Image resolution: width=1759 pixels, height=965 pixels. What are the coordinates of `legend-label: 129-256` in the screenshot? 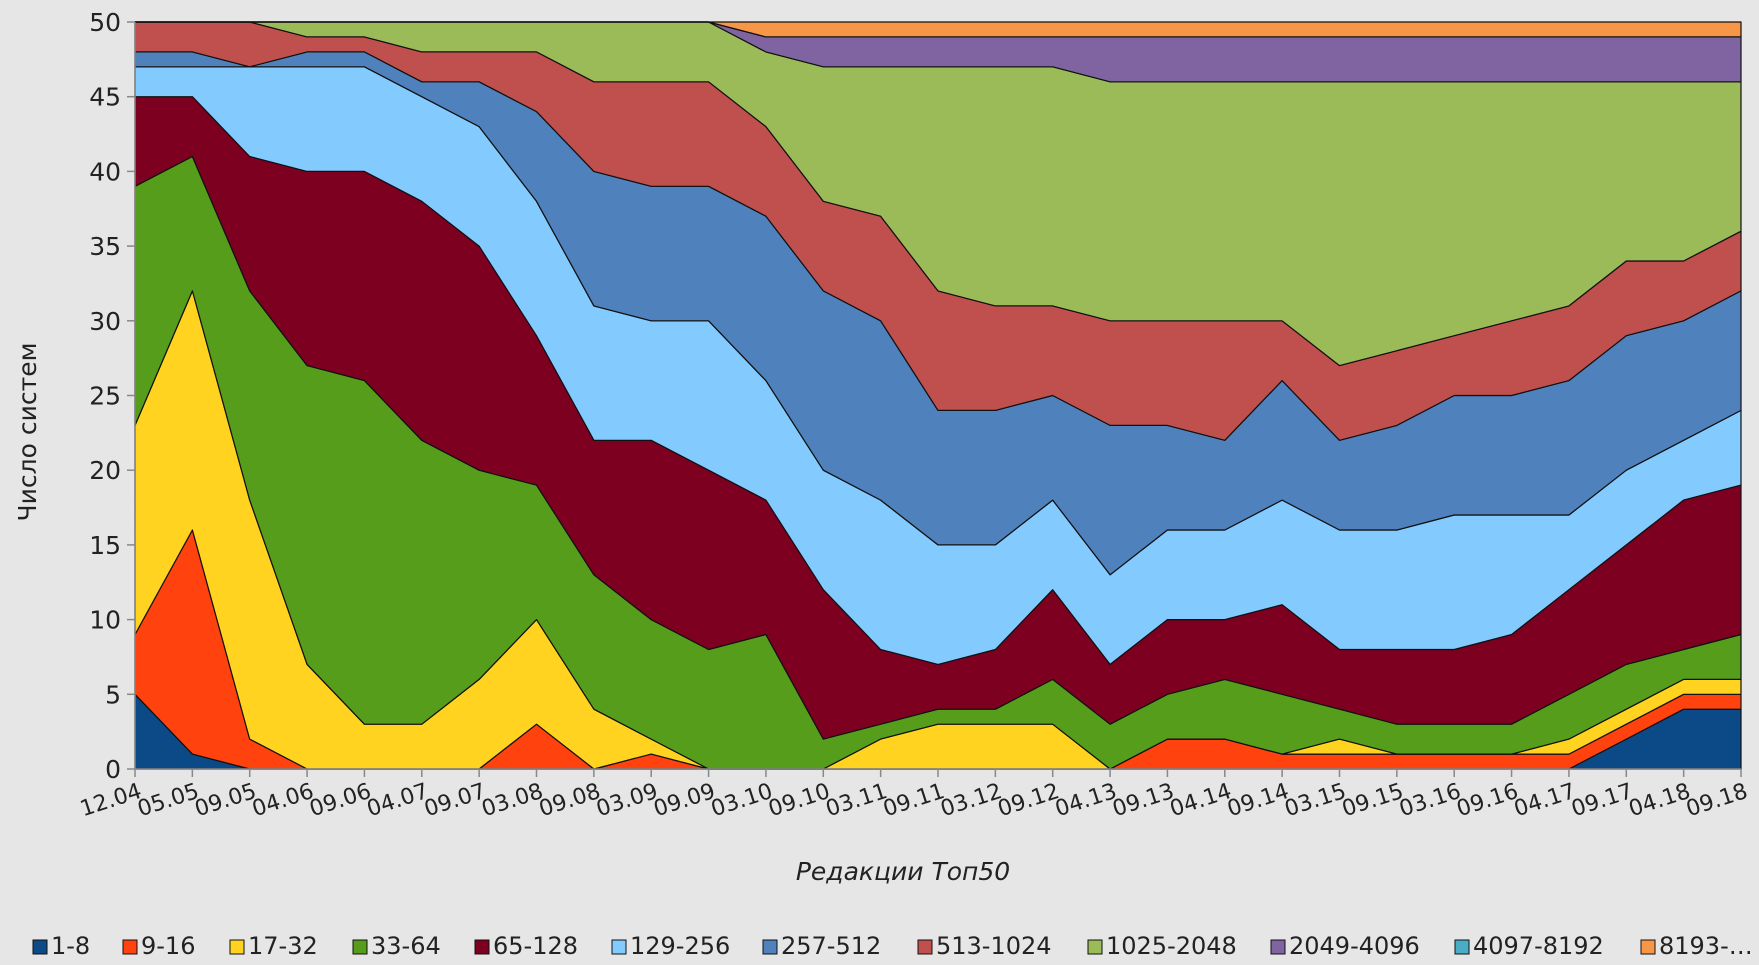 It's located at (680, 946).